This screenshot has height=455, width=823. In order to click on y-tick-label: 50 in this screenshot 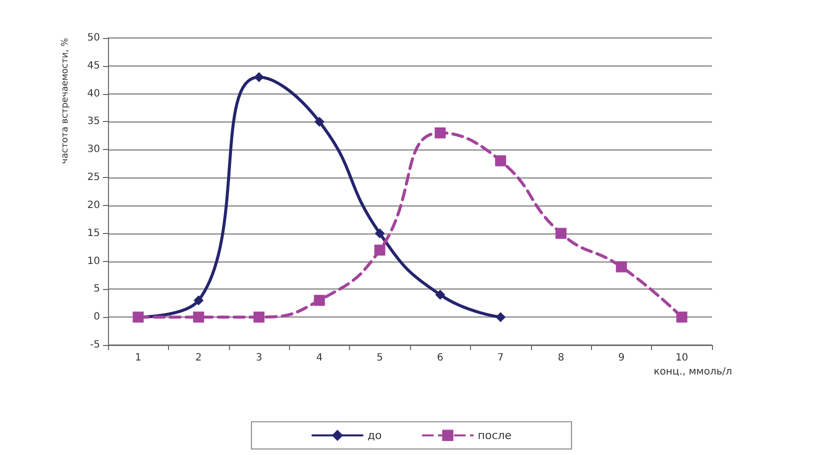, I will do `click(93, 38)`.